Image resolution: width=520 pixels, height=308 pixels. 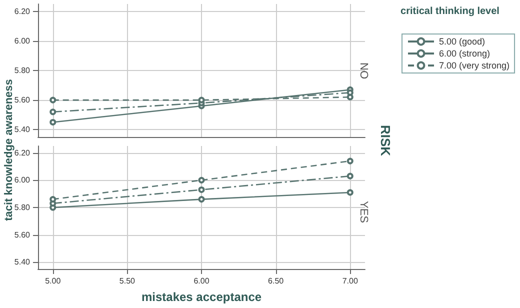 I want to click on legend-label: 6.00 (strong), so click(x=464, y=53).